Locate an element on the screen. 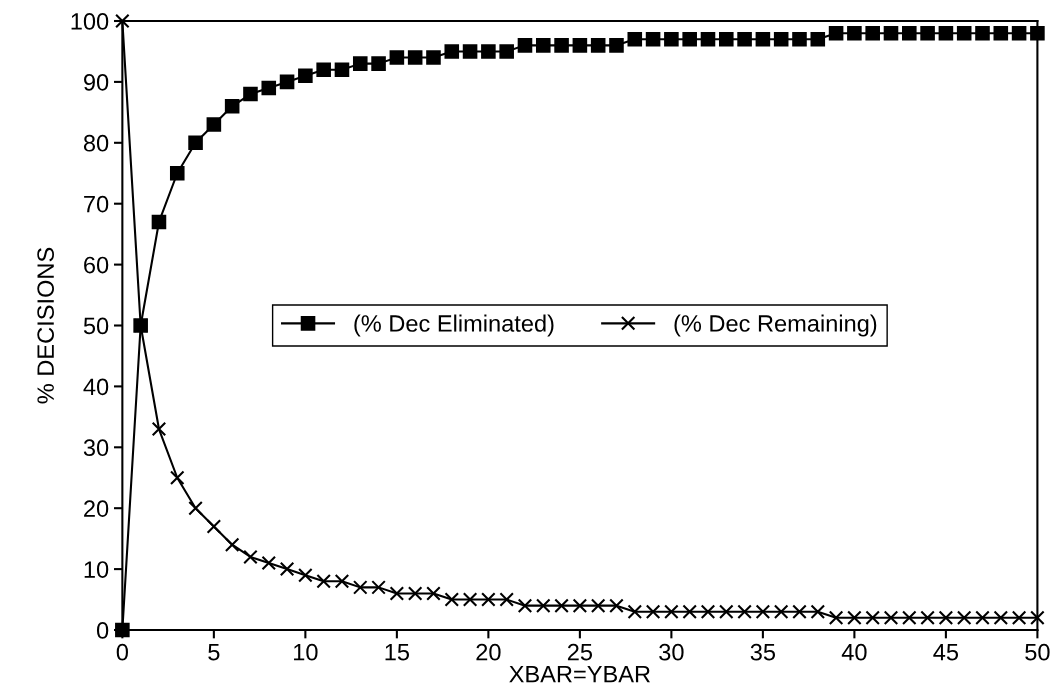 This screenshot has width=1064, height=700. x-tick-label: 10 is located at coordinates (306, 652).